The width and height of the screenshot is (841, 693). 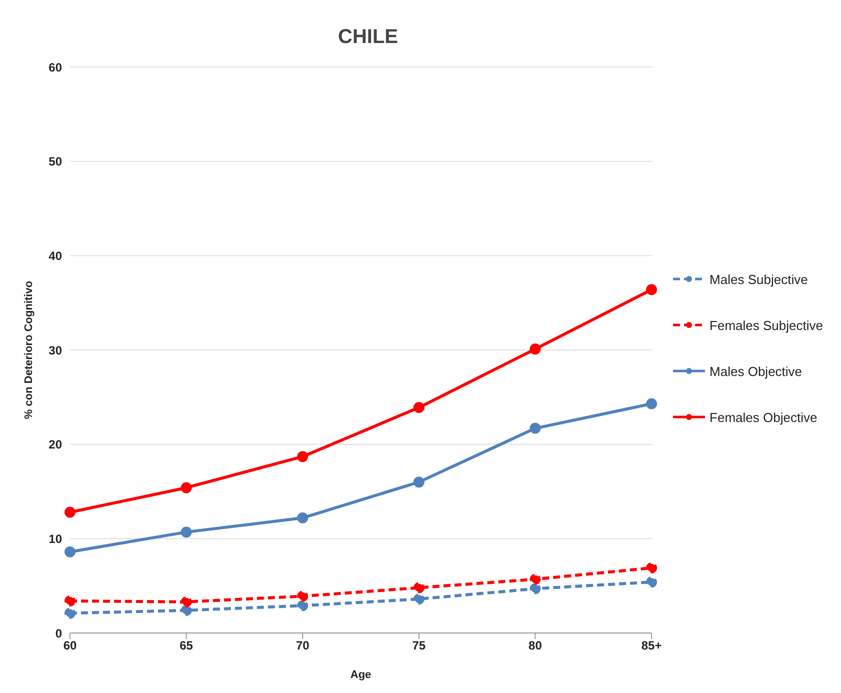 I want to click on x-tick-label: 75, so click(x=419, y=645).